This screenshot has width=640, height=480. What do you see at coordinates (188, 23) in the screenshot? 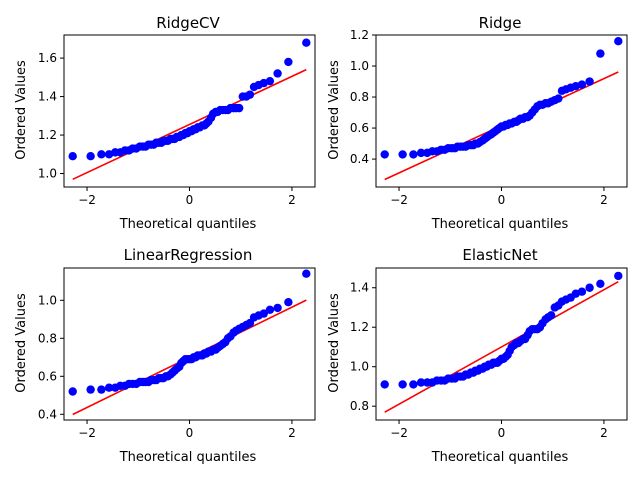
I see `panel-title: RidgeCV` at bounding box center [188, 23].